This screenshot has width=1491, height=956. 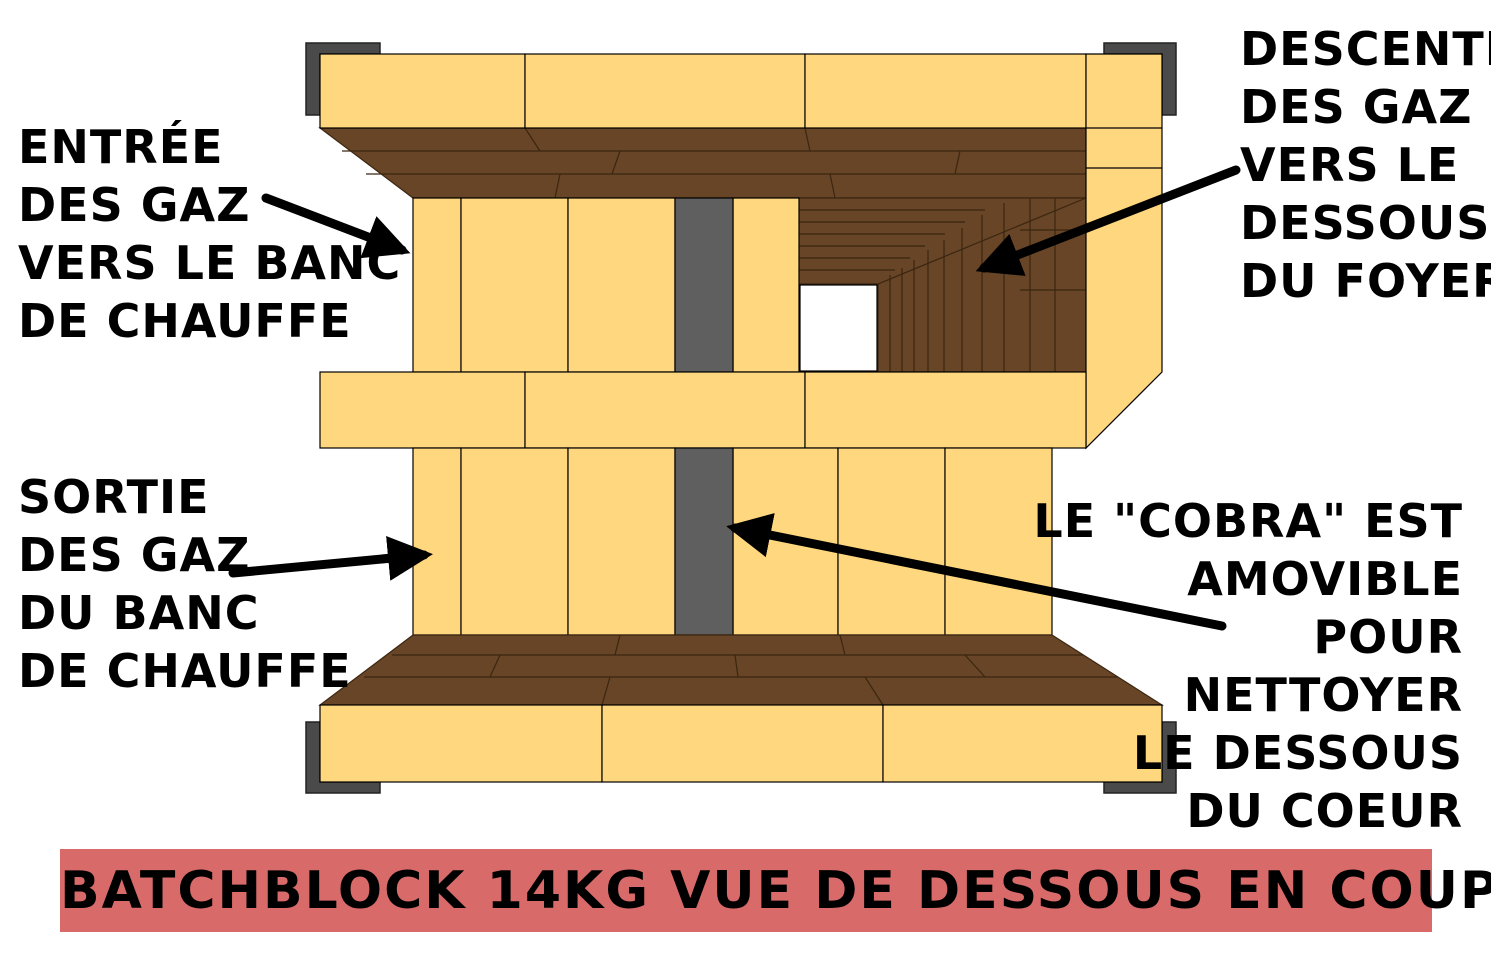 What do you see at coordinates (741, 743) in the screenshot?
I see `bottom-brick-row` at bounding box center [741, 743].